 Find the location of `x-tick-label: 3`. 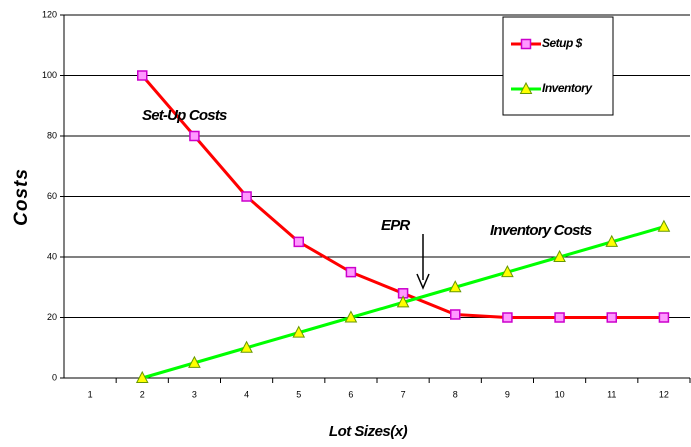

x-tick-label: 3 is located at coordinates (194, 394).